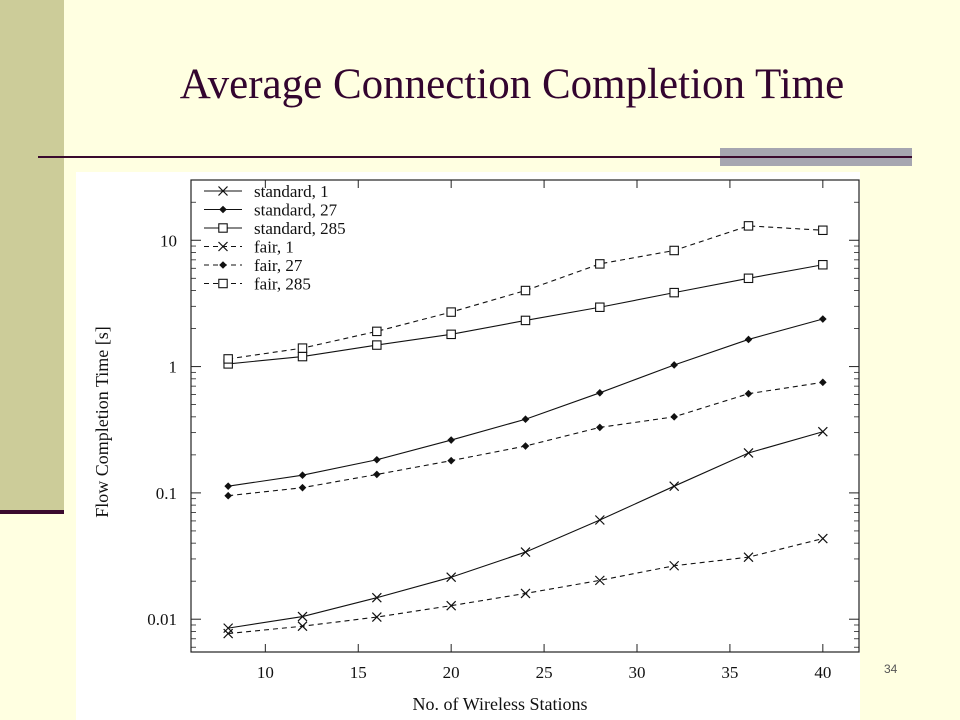 The image size is (960, 720). What do you see at coordinates (173, 367) in the screenshot?
I see `y-tick-label: 1` at bounding box center [173, 367].